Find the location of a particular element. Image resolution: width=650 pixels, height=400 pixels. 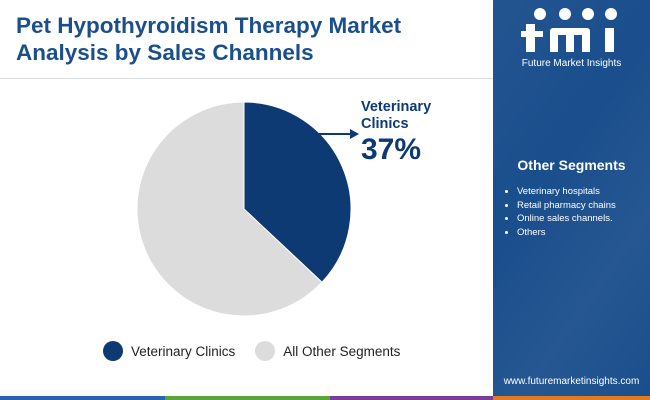

list-item: Veterinary hospitals is located at coordinates (583, 192).